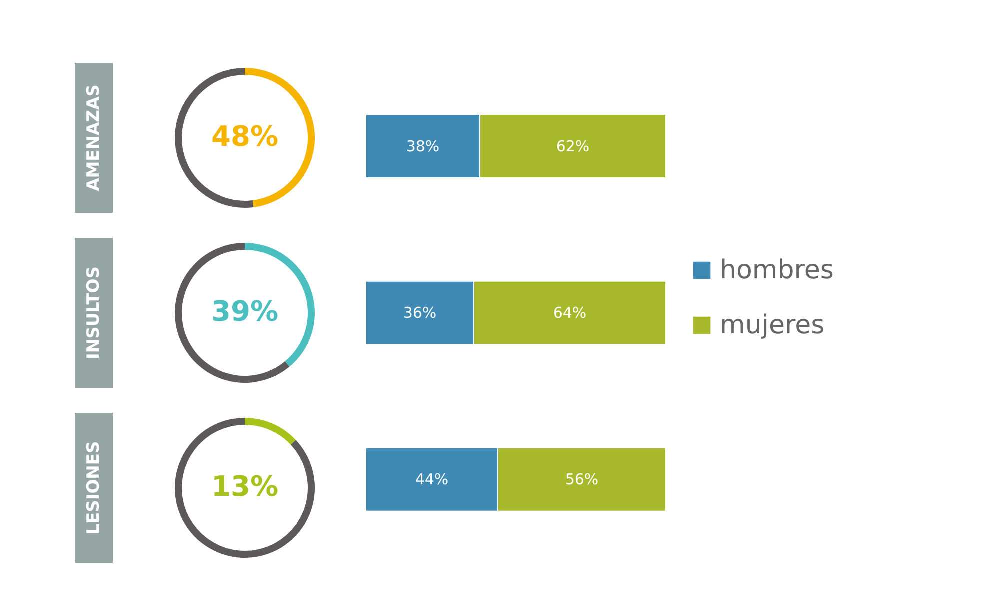 Image resolution: width=1000 pixels, height=615 pixels. What do you see at coordinates (245, 136) in the screenshot?
I see `data-label: 48%` at bounding box center [245, 136].